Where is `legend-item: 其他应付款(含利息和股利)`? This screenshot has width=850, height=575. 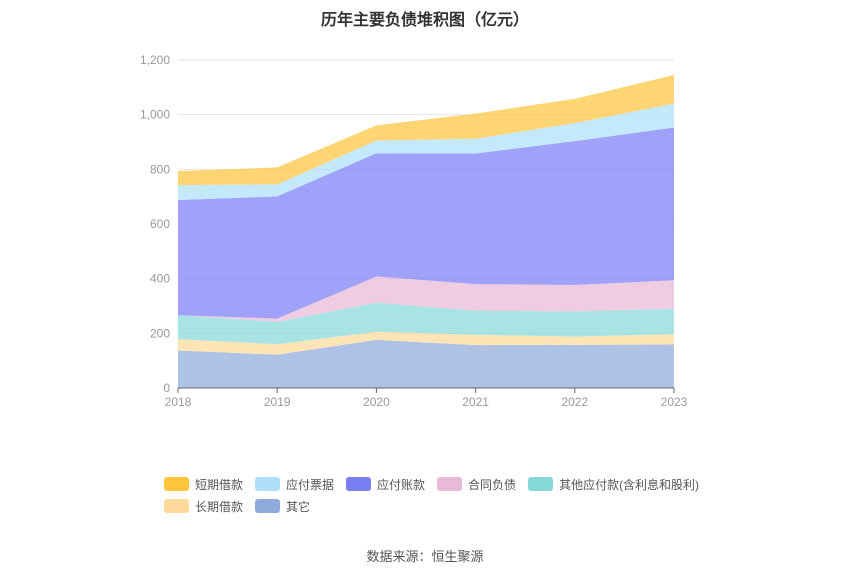 legend-item: 其他应付款(含利息和股利) is located at coordinates (613, 484).